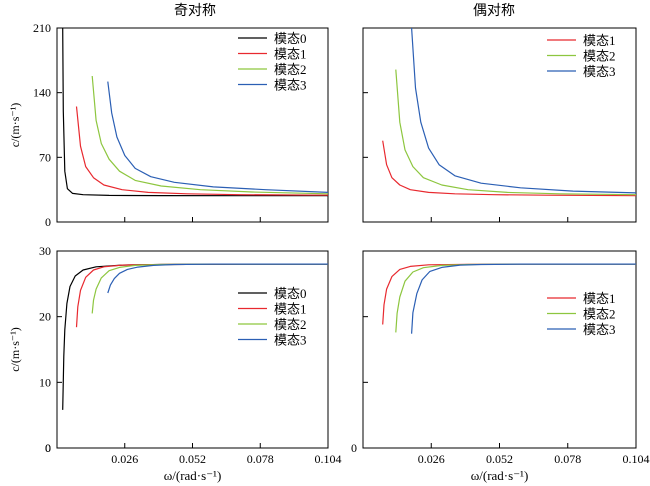 This screenshot has height=486, width=650. What do you see at coordinates (494, 11) in the screenshot?
I see `chart-title-even: 偶对称` at bounding box center [494, 11].